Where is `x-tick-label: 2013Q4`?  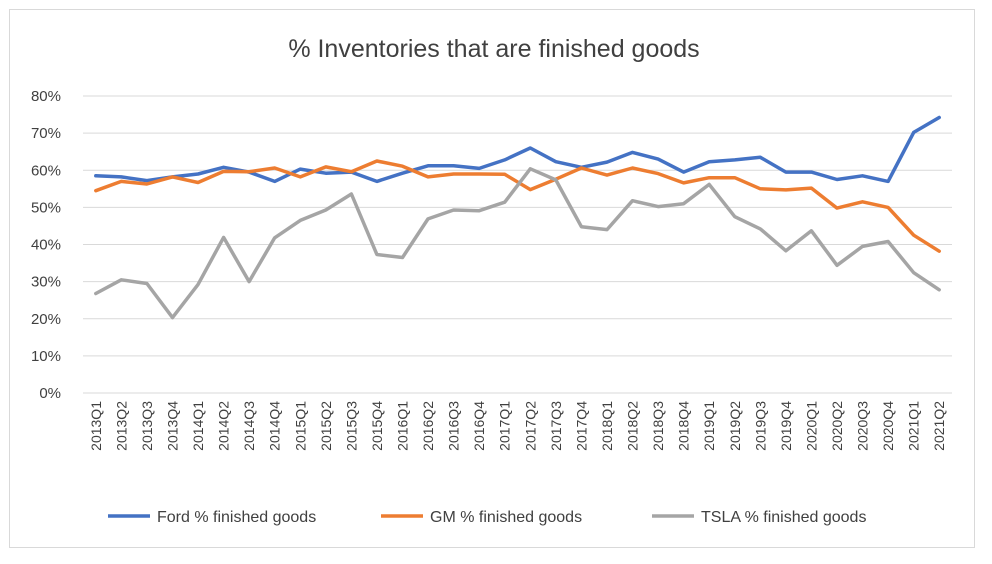
x-tick-label: 2013Q4 is located at coordinates (172, 426).